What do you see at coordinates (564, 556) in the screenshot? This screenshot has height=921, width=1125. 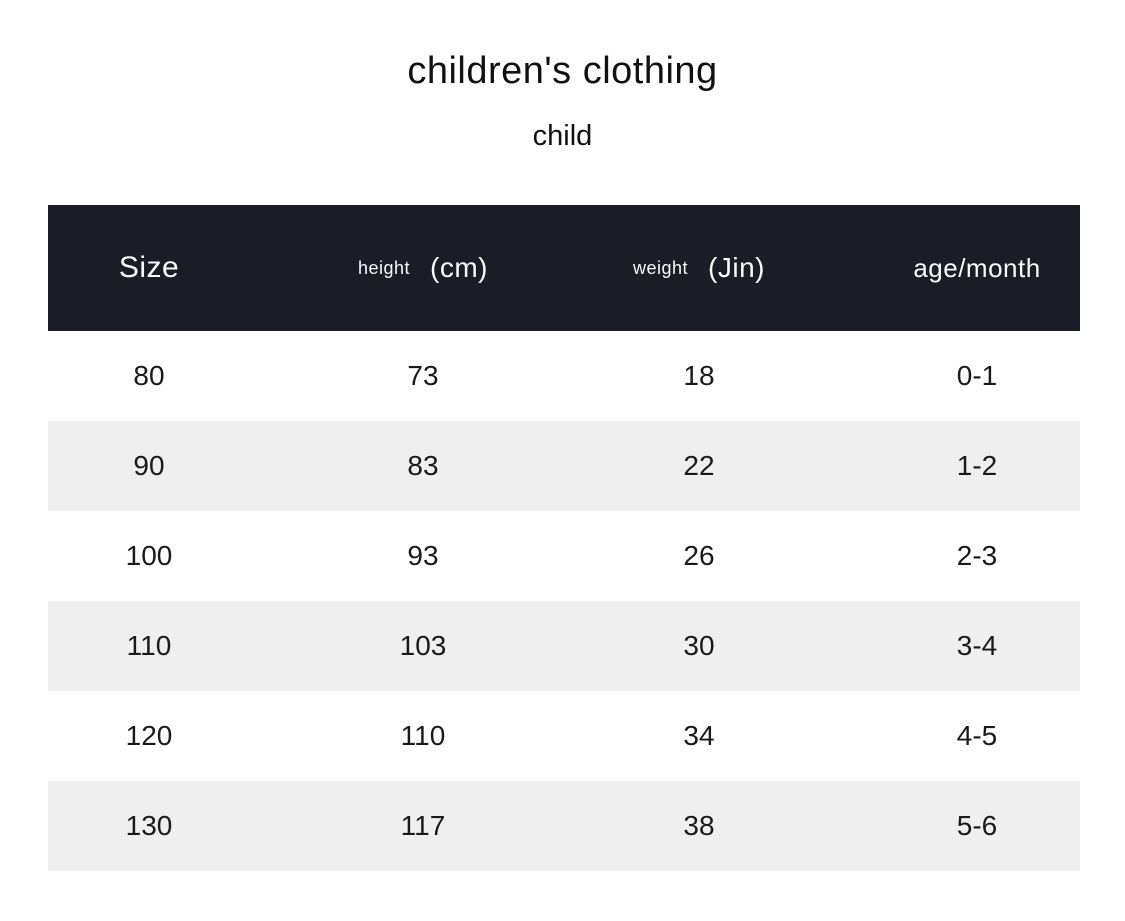 I see `table-row: 100 93 26 2-3` at bounding box center [564, 556].